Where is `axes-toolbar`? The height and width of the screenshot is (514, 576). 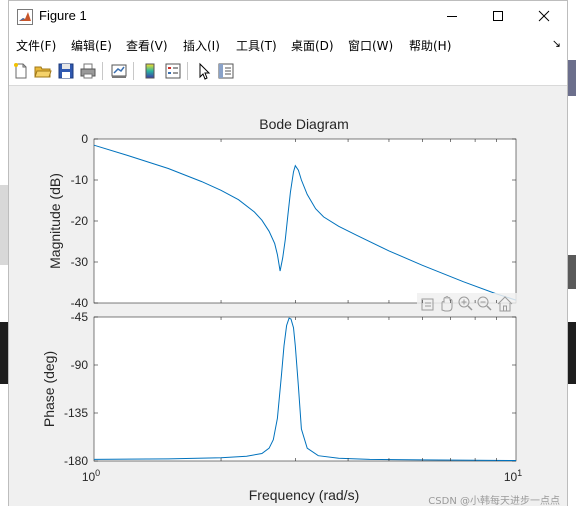 axes-toolbar is located at coordinates (467, 304).